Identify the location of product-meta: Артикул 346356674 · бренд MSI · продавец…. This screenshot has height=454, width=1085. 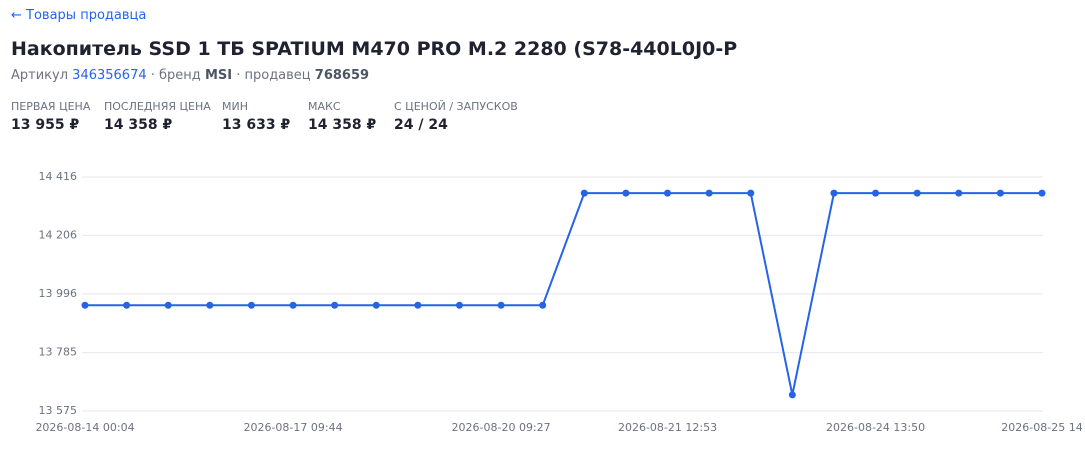
(190, 75).